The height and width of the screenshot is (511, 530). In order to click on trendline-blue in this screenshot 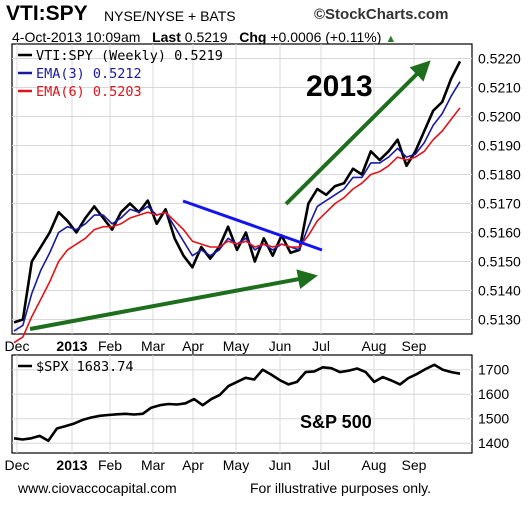, I will do `click(252, 225)`.